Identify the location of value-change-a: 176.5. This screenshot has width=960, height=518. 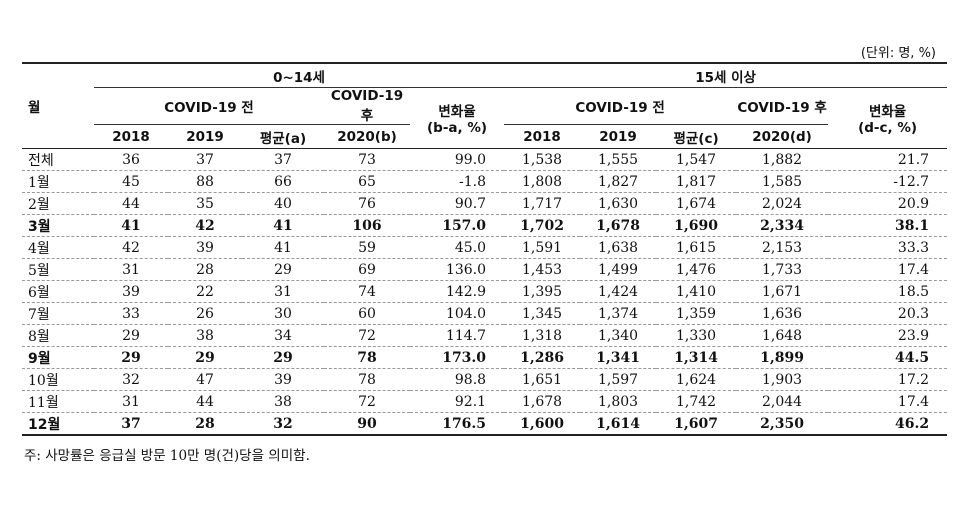
(457, 424).